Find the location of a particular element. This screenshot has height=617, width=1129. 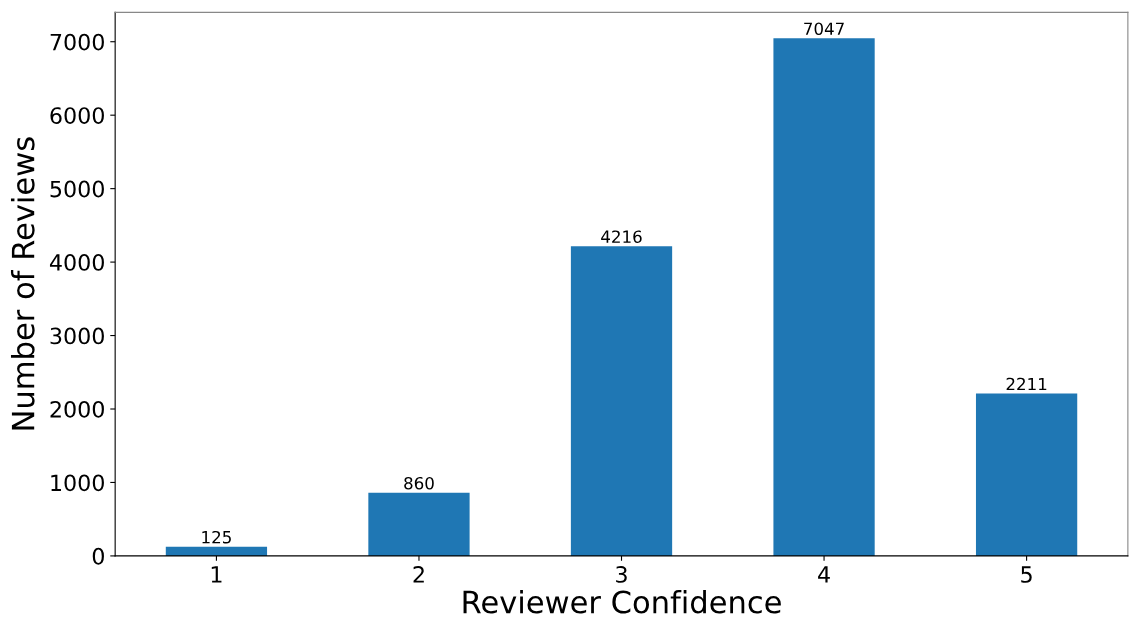

y-tick-label: 3000 is located at coordinates (77, 336).